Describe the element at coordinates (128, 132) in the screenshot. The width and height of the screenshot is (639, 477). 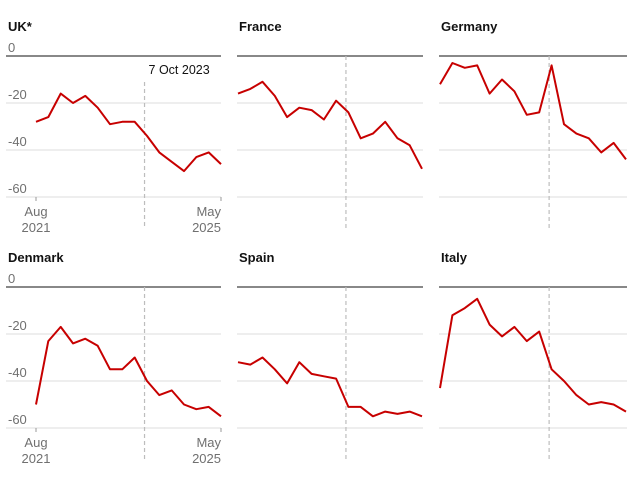
I see `series-line-uk` at that location.